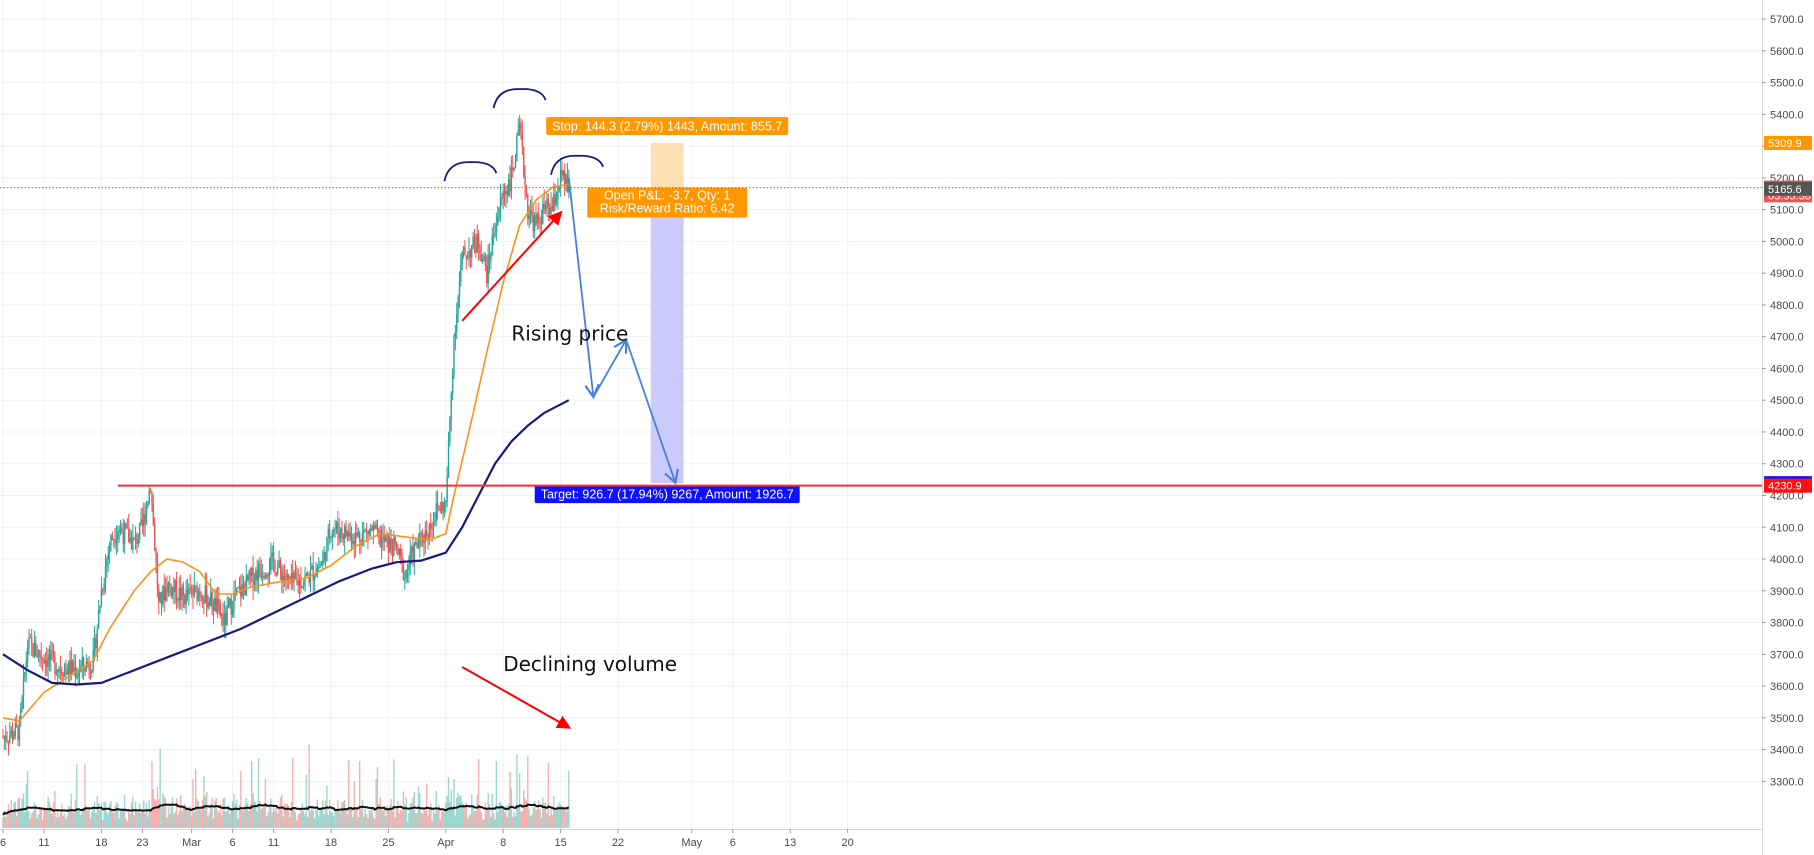 The height and width of the screenshot is (855, 1814). What do you see at coordinates (286, 542) in the screenshot?
I see `moving-average-slow` at bounding box center [286, 542].